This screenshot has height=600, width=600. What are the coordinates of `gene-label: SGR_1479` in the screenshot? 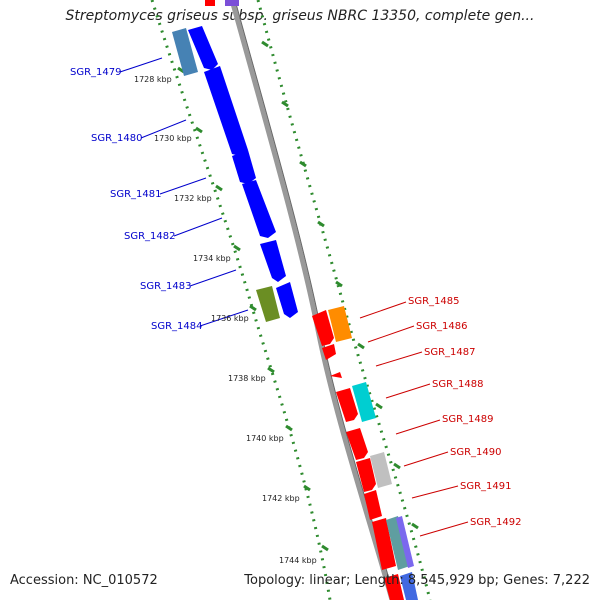 It's located at (96, 72).